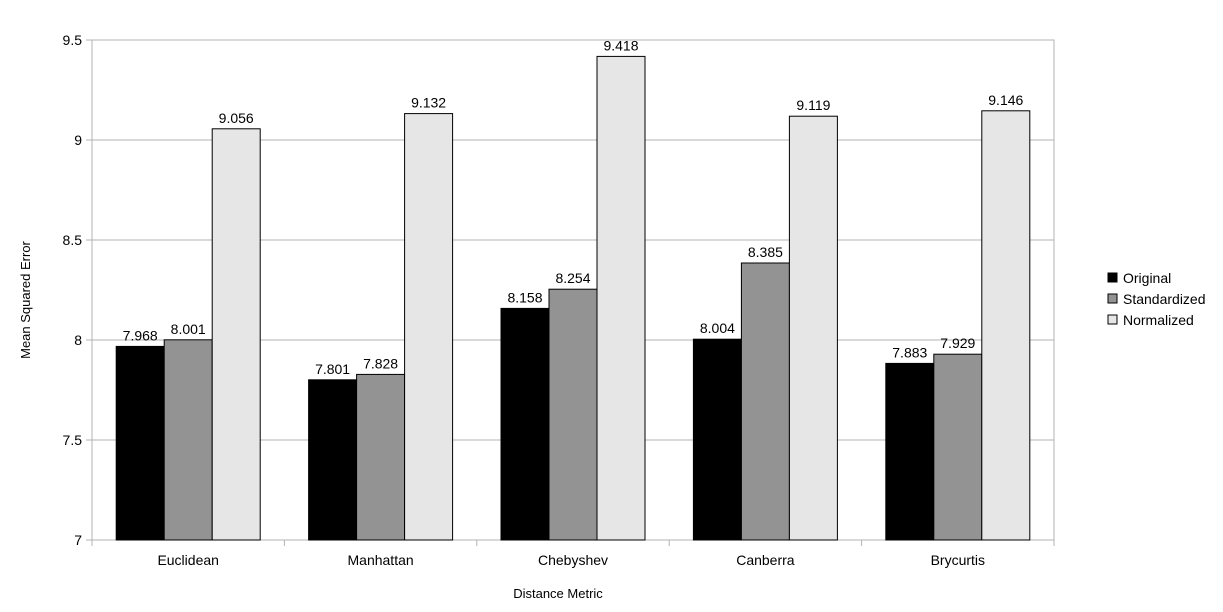  I want to click on bar-value-label: 9.119, so click(813, 105).